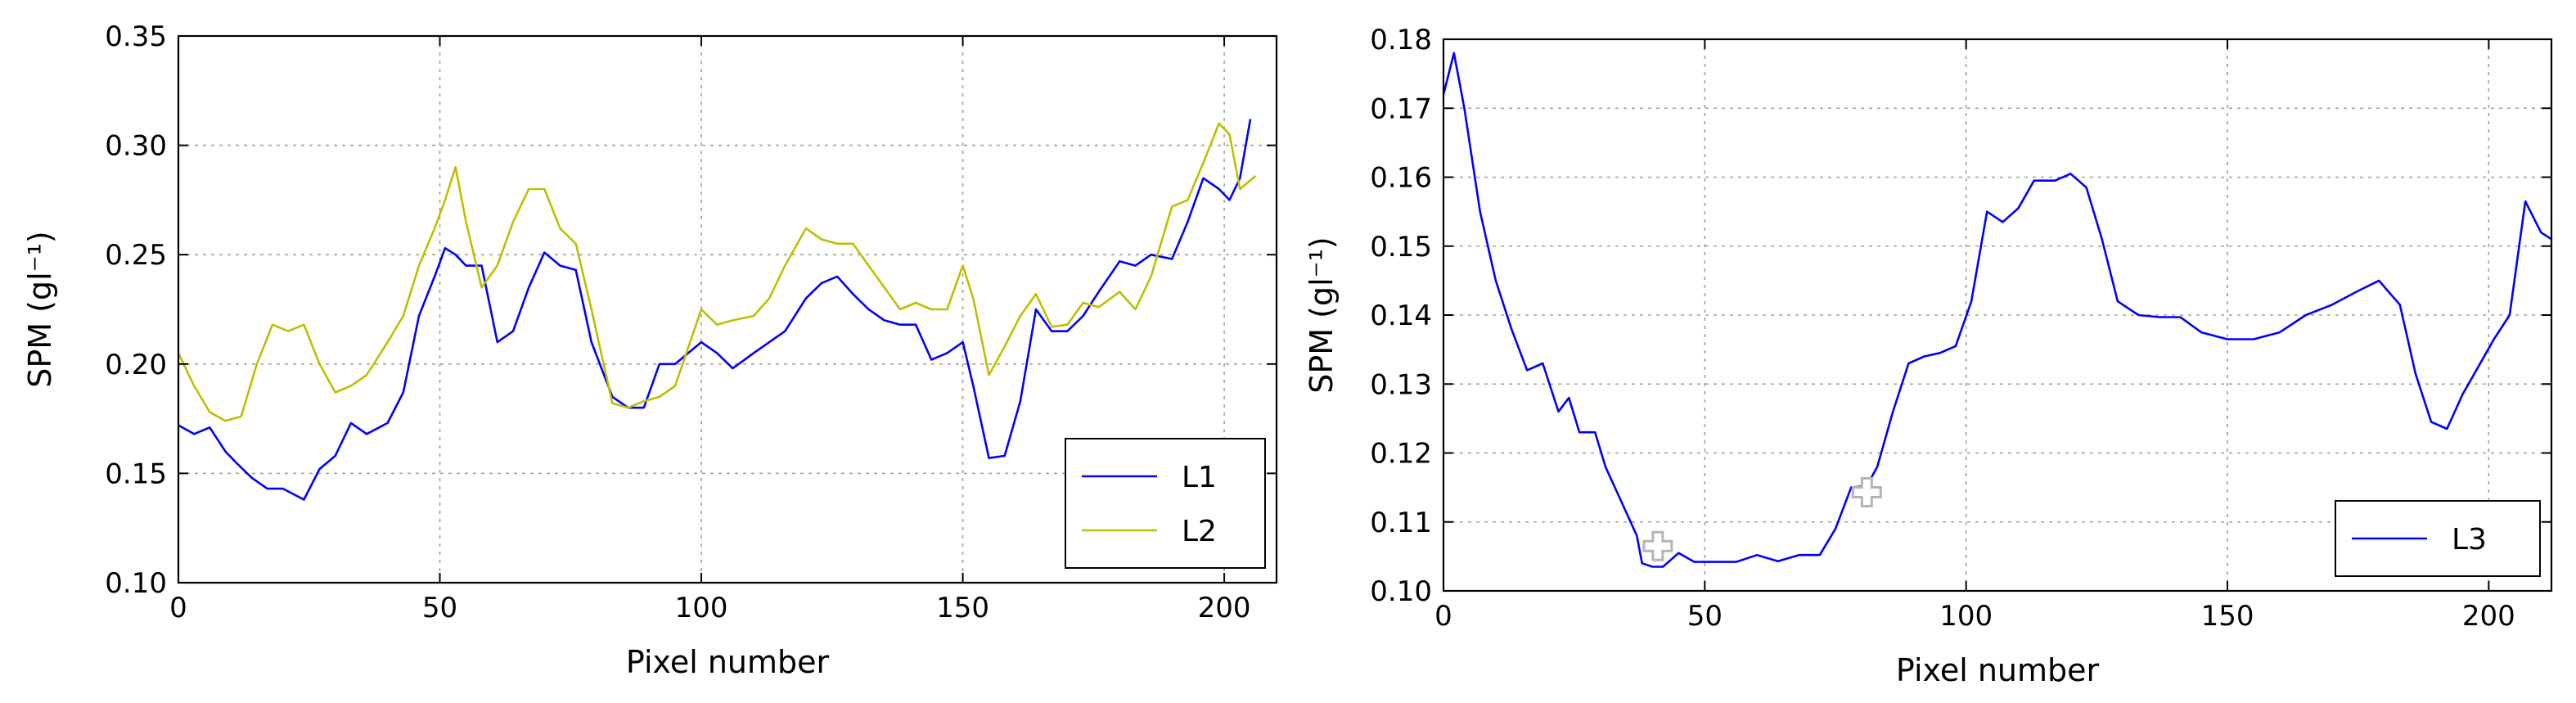  Describe the element at coordinates (1401, 384) in the screenshot. I see `y-tick-label: 0.13` at that location.